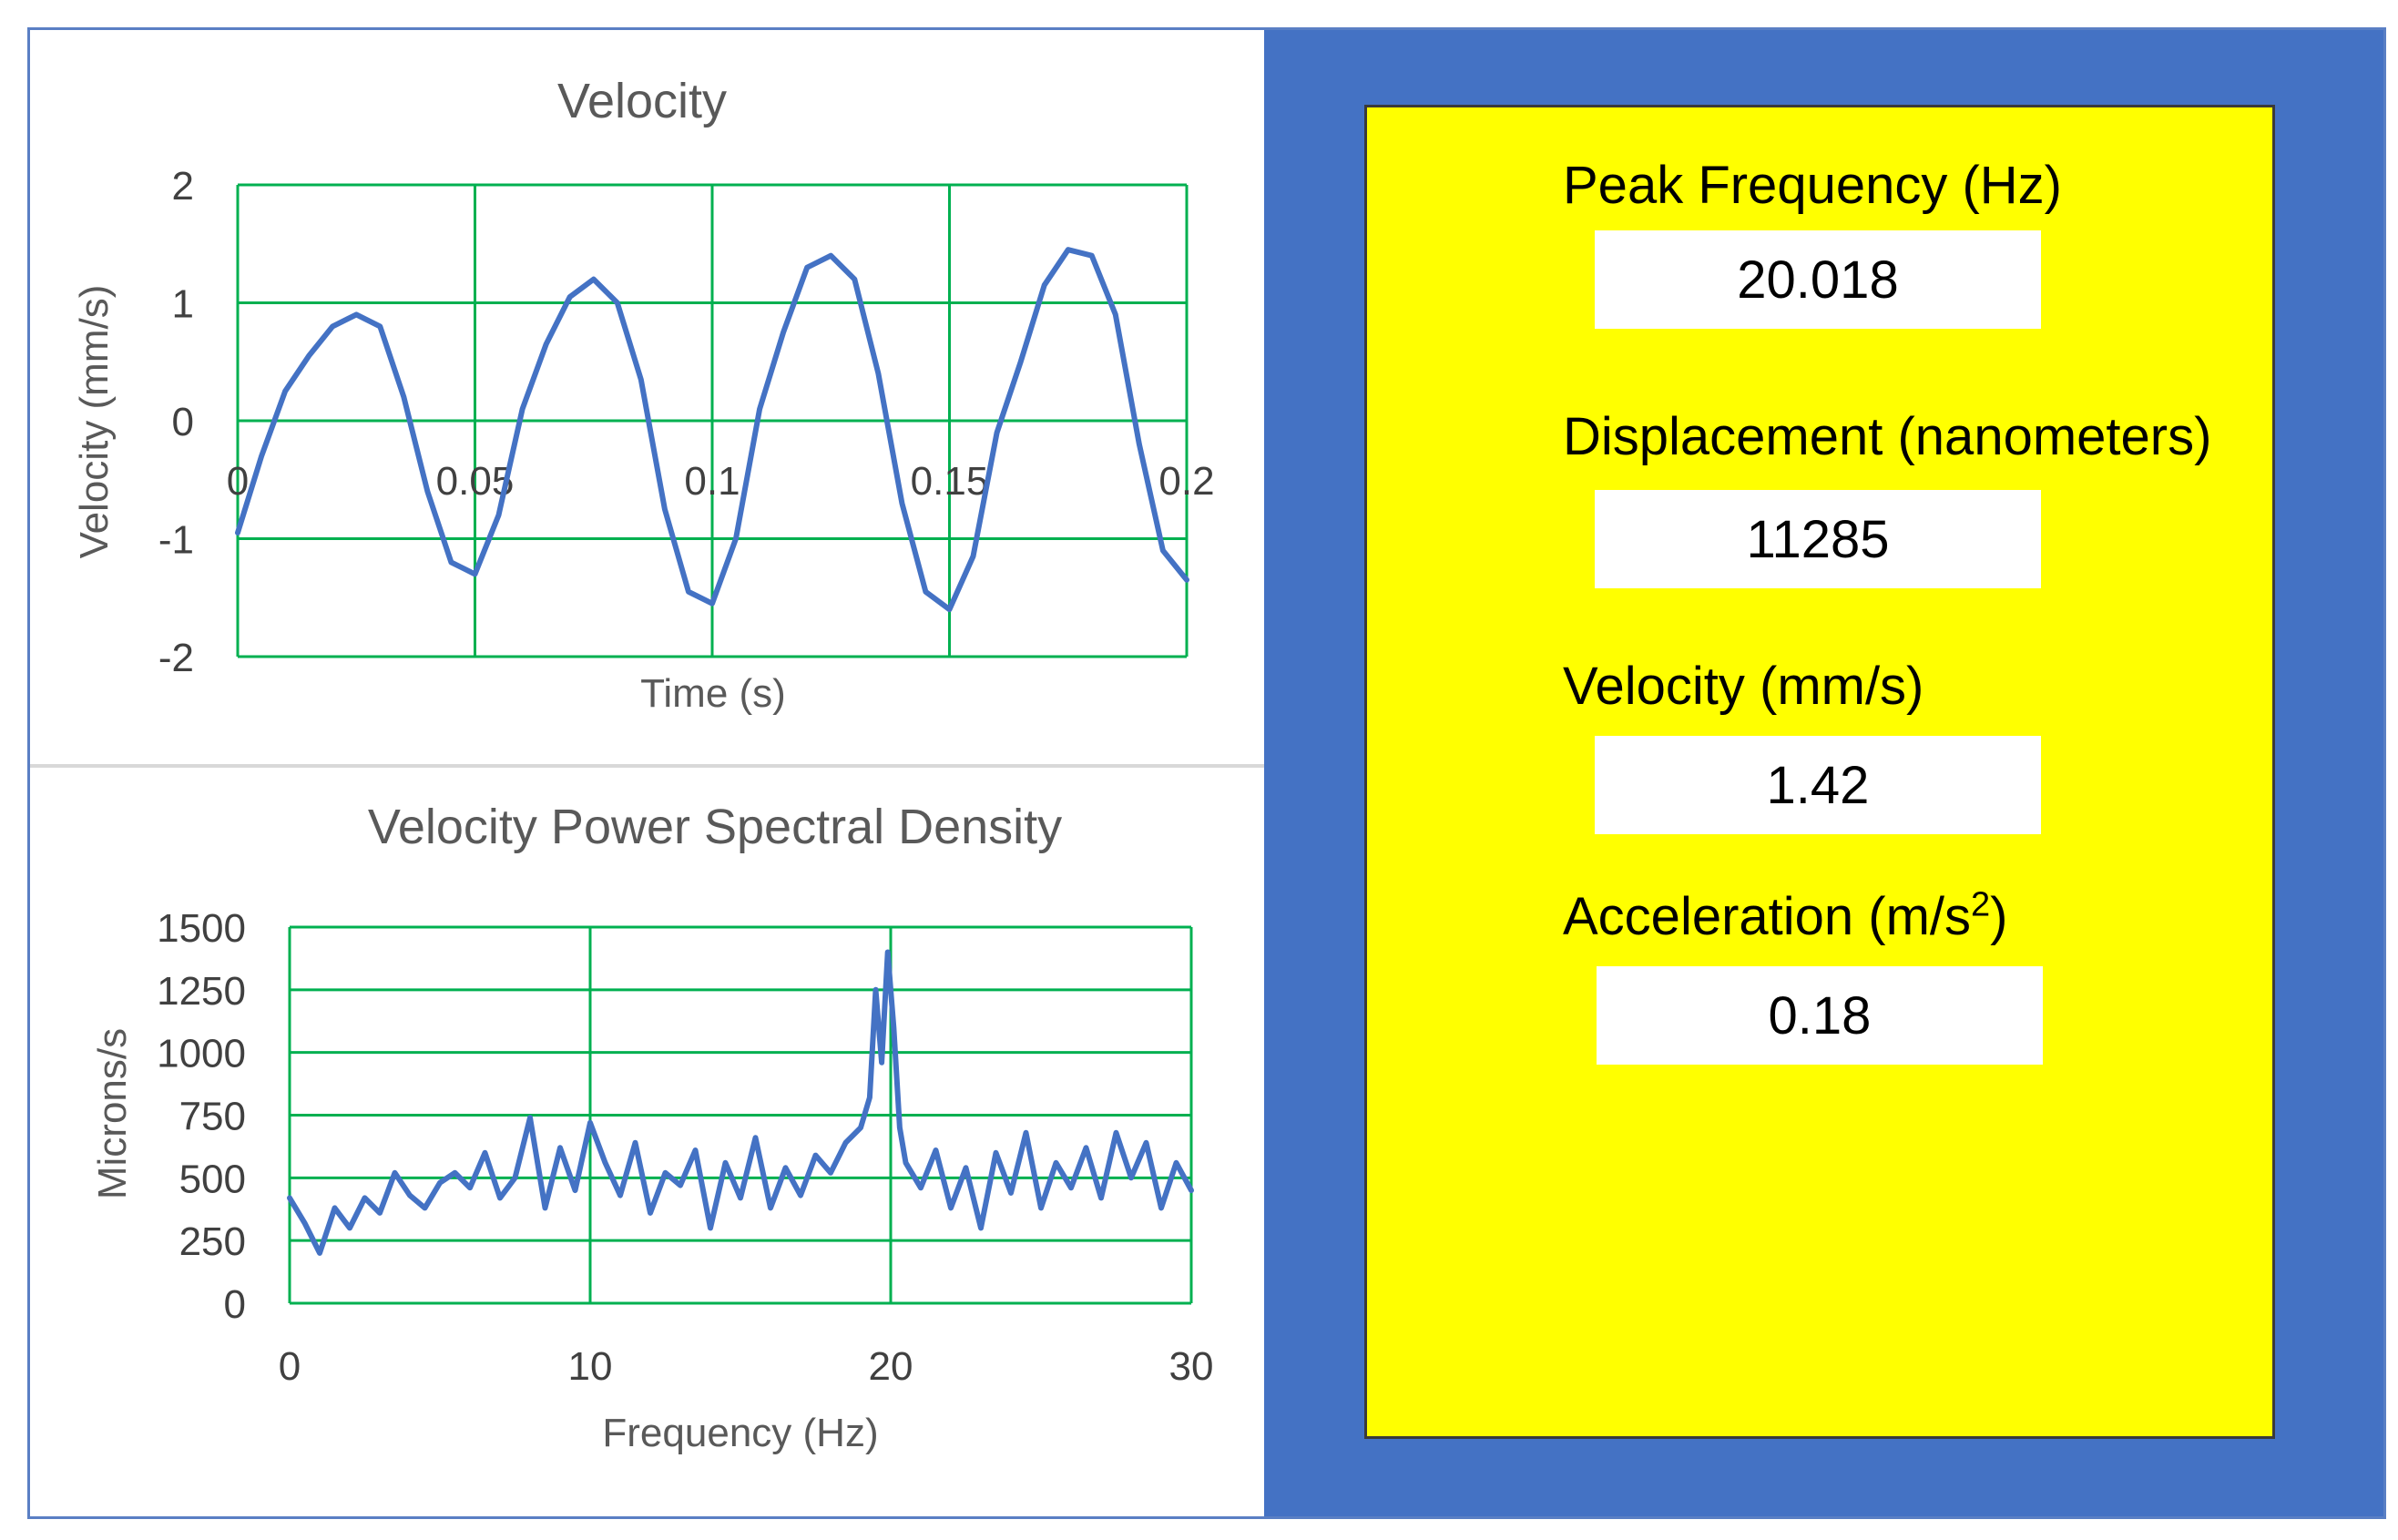 The image size is (2398, 1540). I want to click on y-tick-label: -2, so click(176, 658).